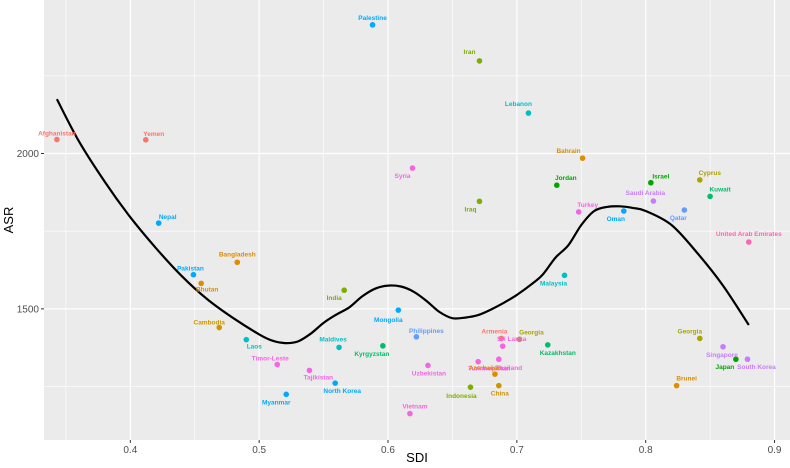 The width and height of the screenshot is (790, 468). I want to click on point-label-azerbaijan: Azerbaijan, so click(485, 368).